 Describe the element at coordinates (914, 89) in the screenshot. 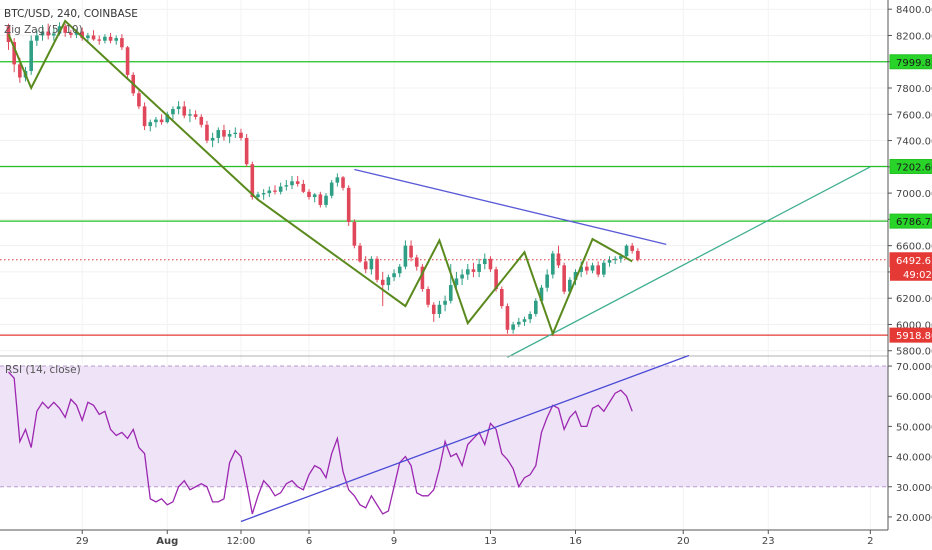

I see `price-tick-label: 7800.00` at that location.